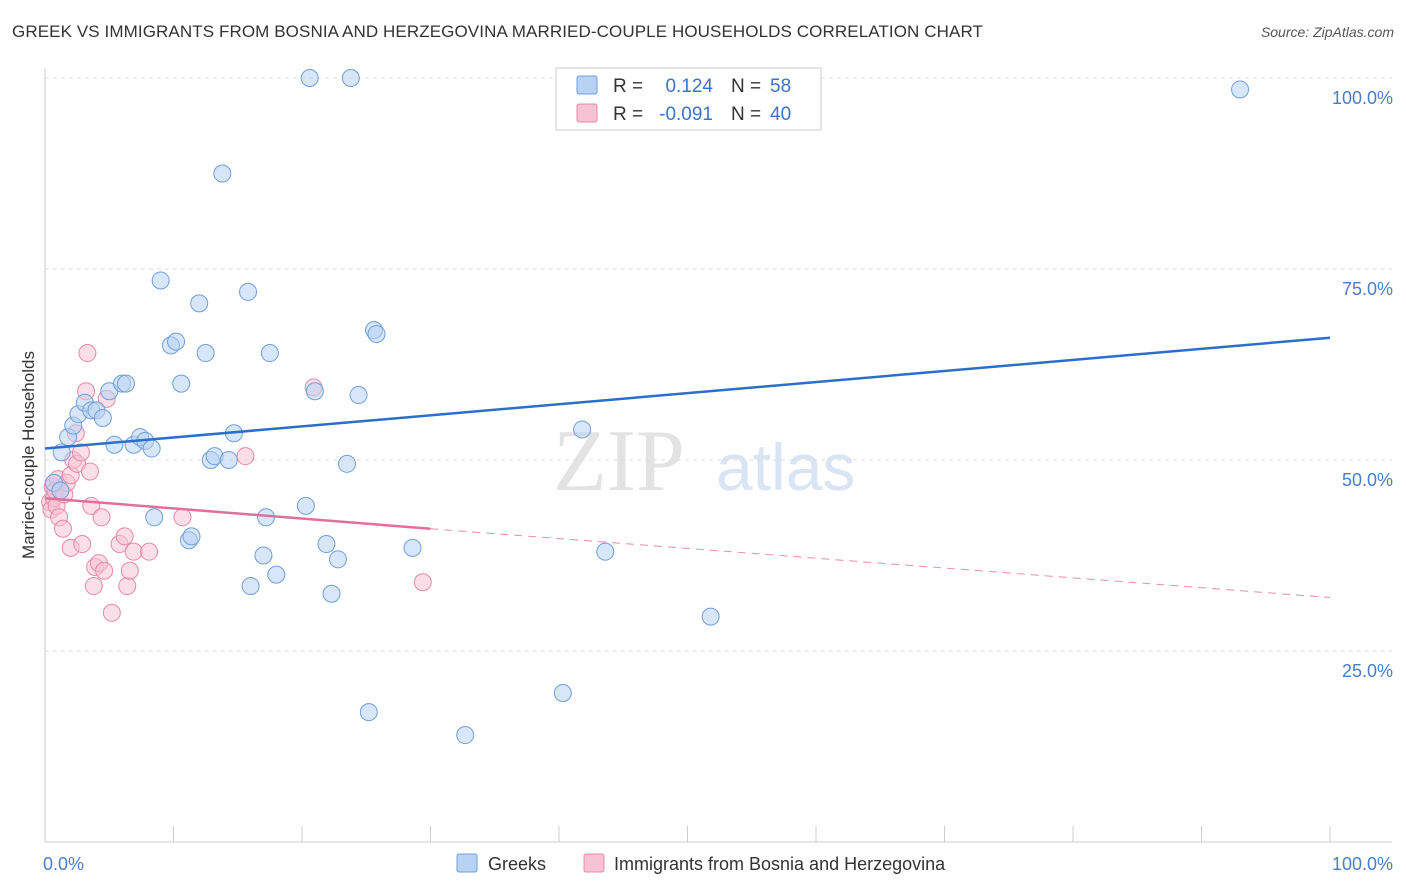 The width and height of the screenshot is (1406, 892). I want to click on series-legend-swatch-bosnia, so click(594, 863).